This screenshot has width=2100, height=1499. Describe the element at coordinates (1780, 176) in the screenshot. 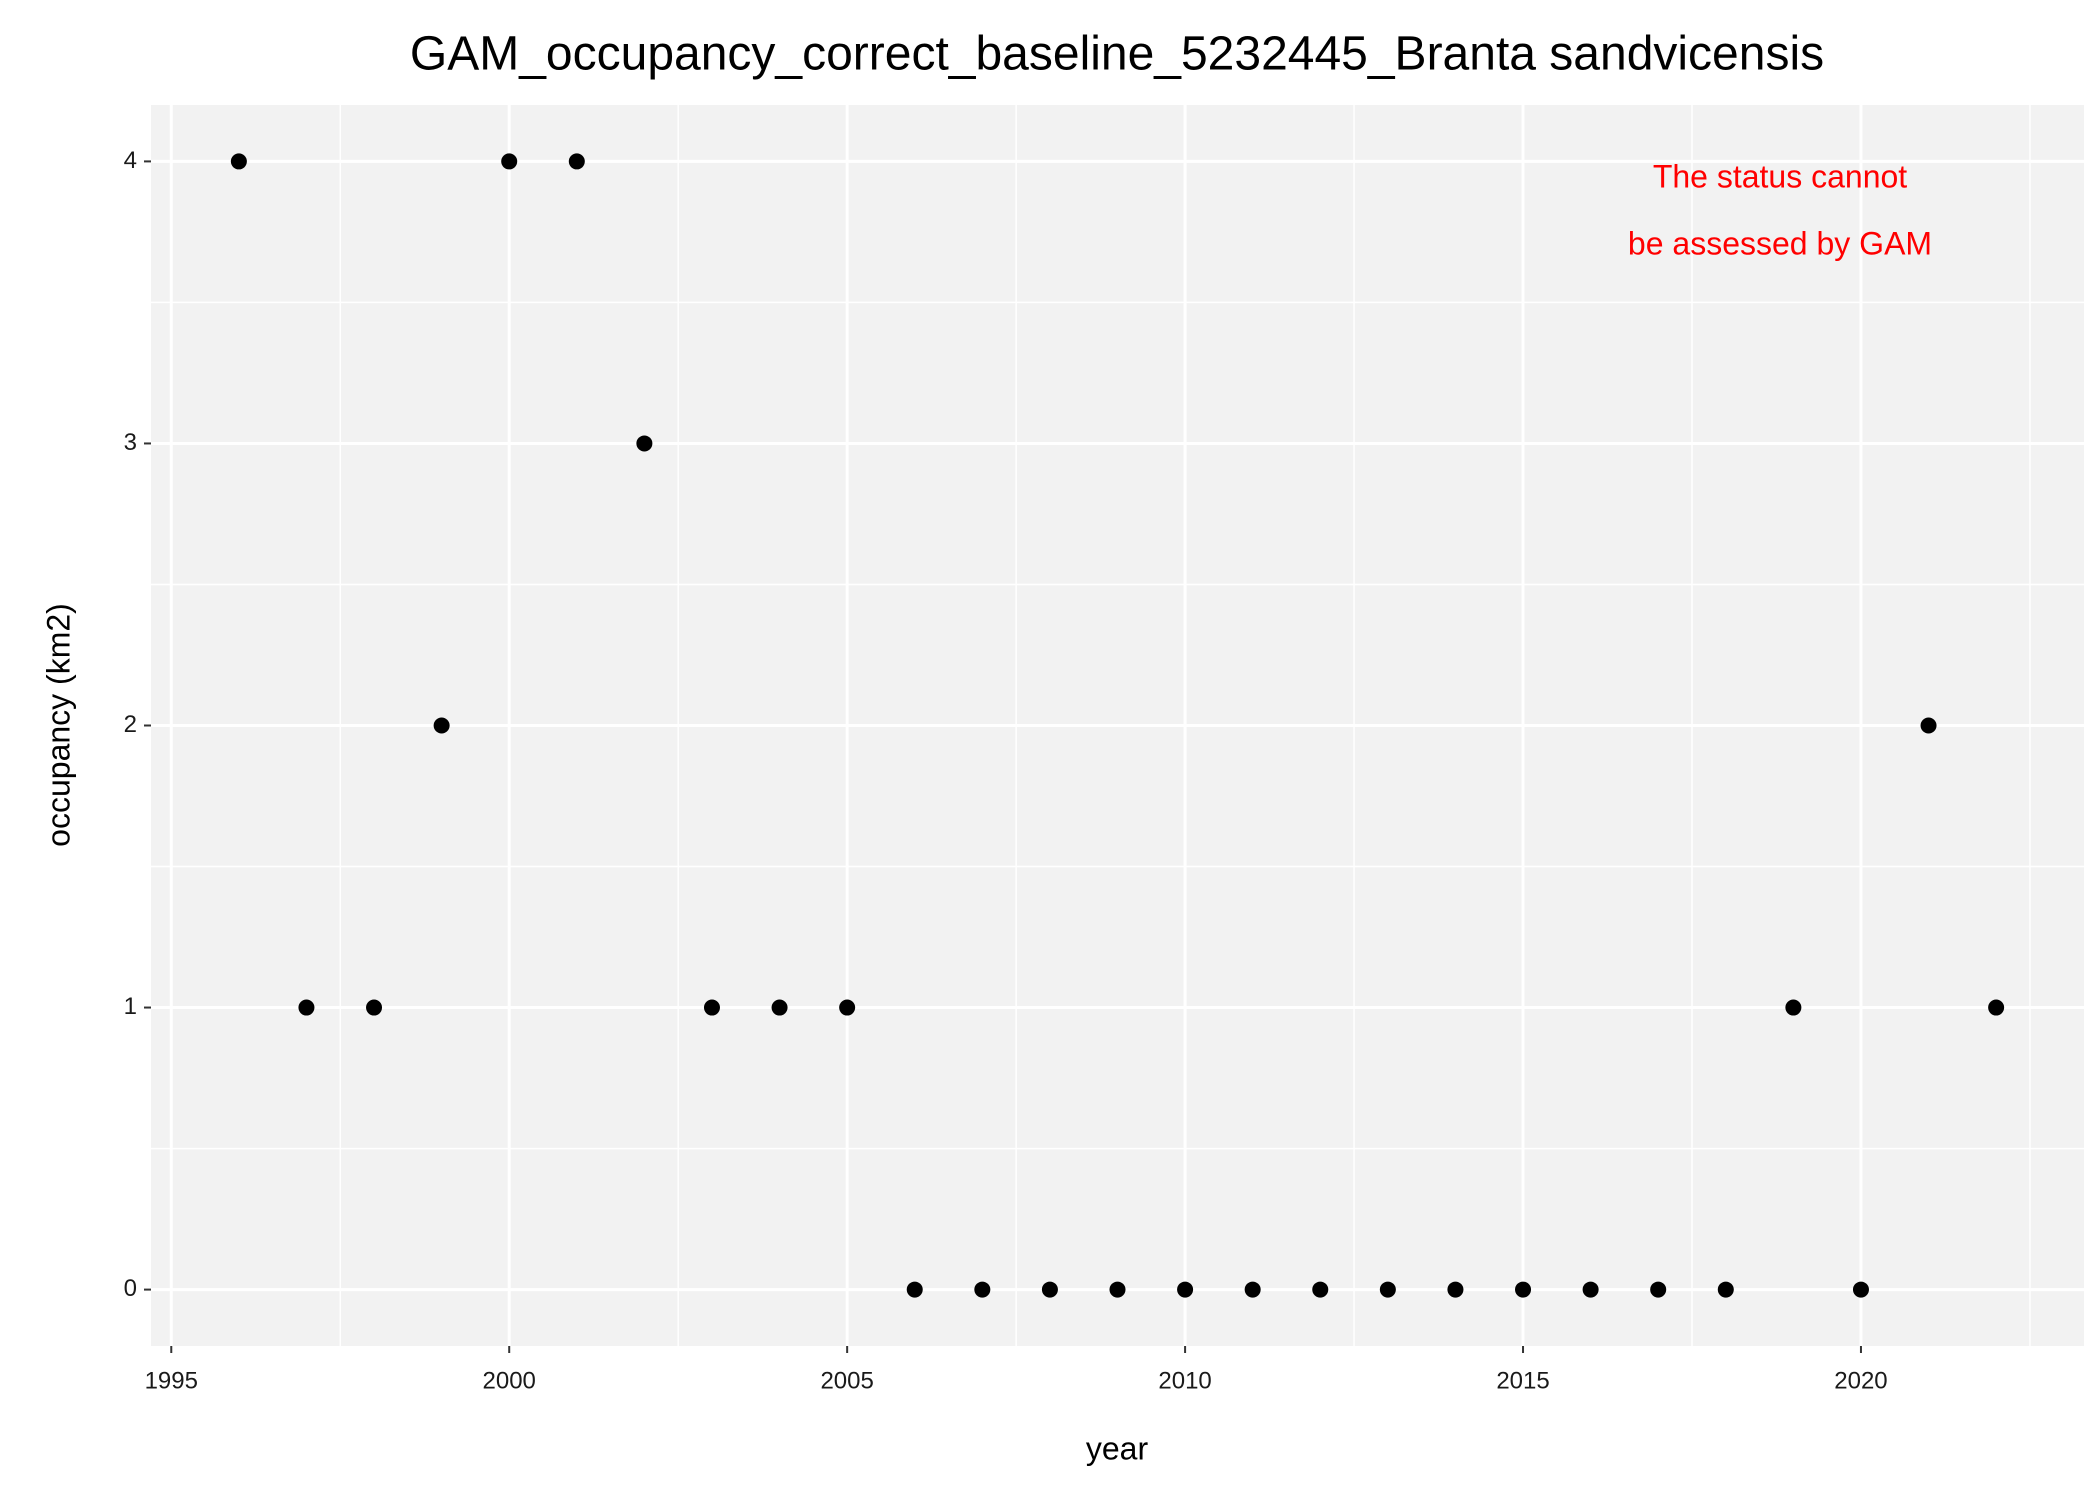

I see `annotation: The status cannot` at that location.